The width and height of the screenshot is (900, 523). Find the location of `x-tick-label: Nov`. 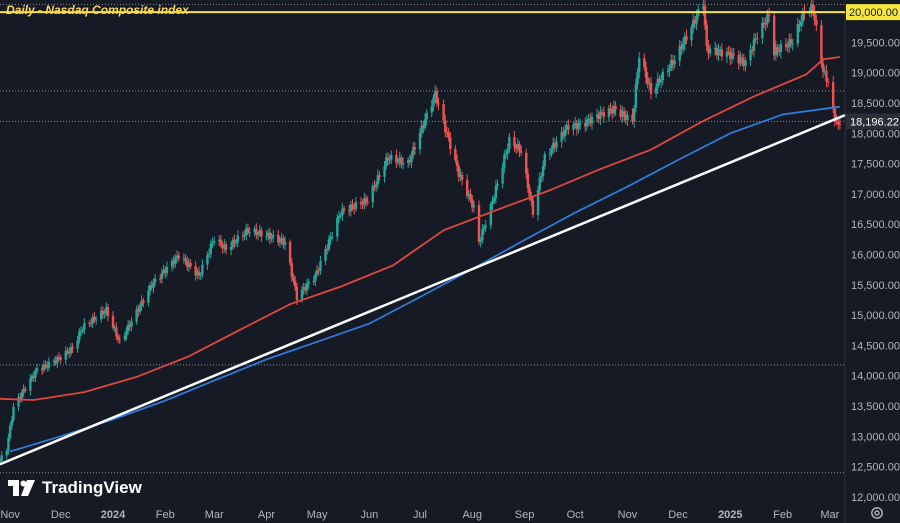

x-tick-label: Nov is located at coordinates (628, 515).